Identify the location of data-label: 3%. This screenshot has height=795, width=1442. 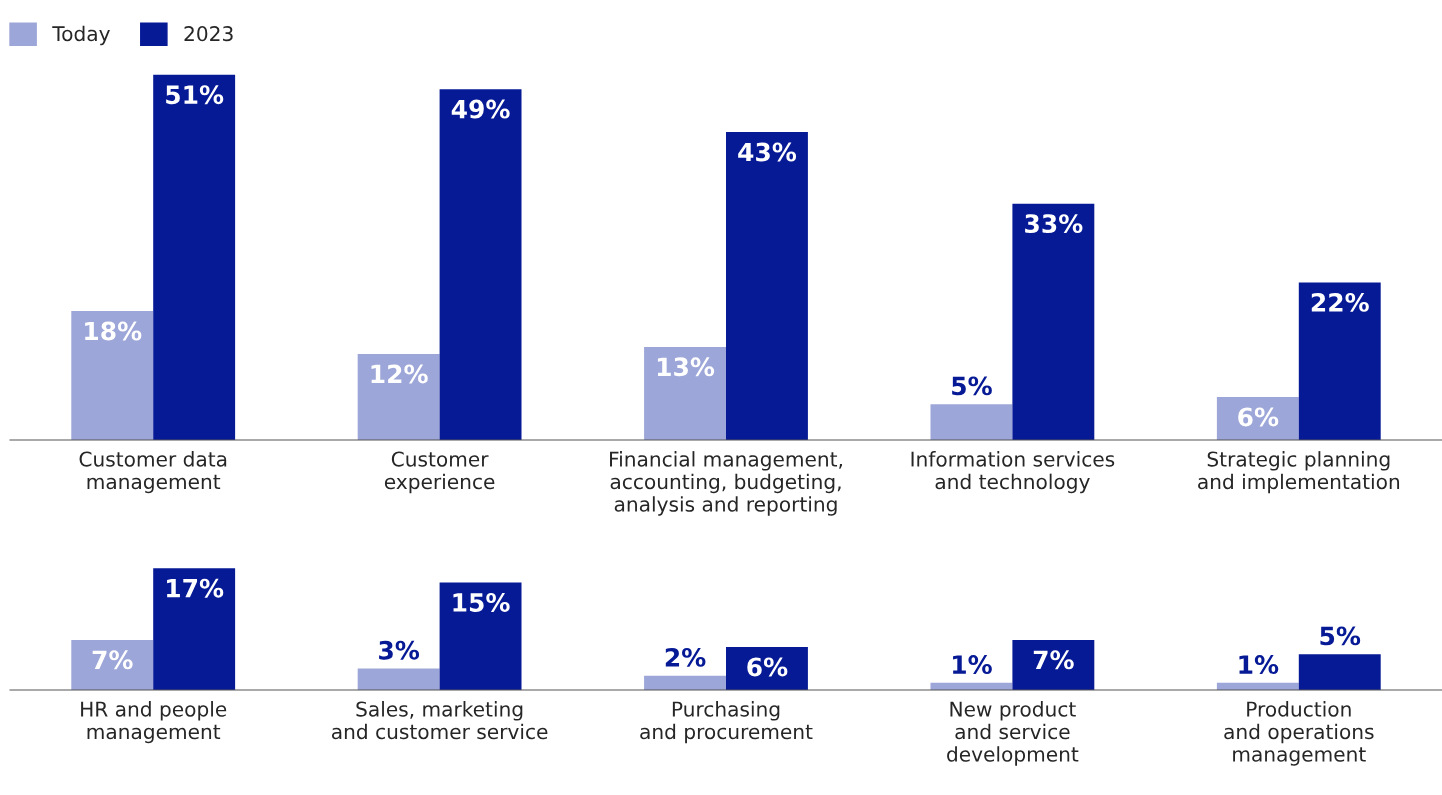
(399, 650).